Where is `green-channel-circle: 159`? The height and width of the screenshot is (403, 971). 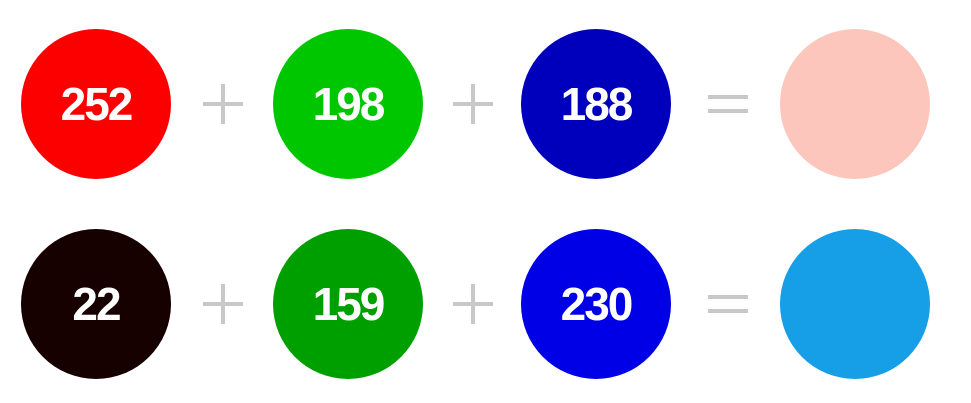
green-channel-circle: 159 is located at coordinates (348, 304).